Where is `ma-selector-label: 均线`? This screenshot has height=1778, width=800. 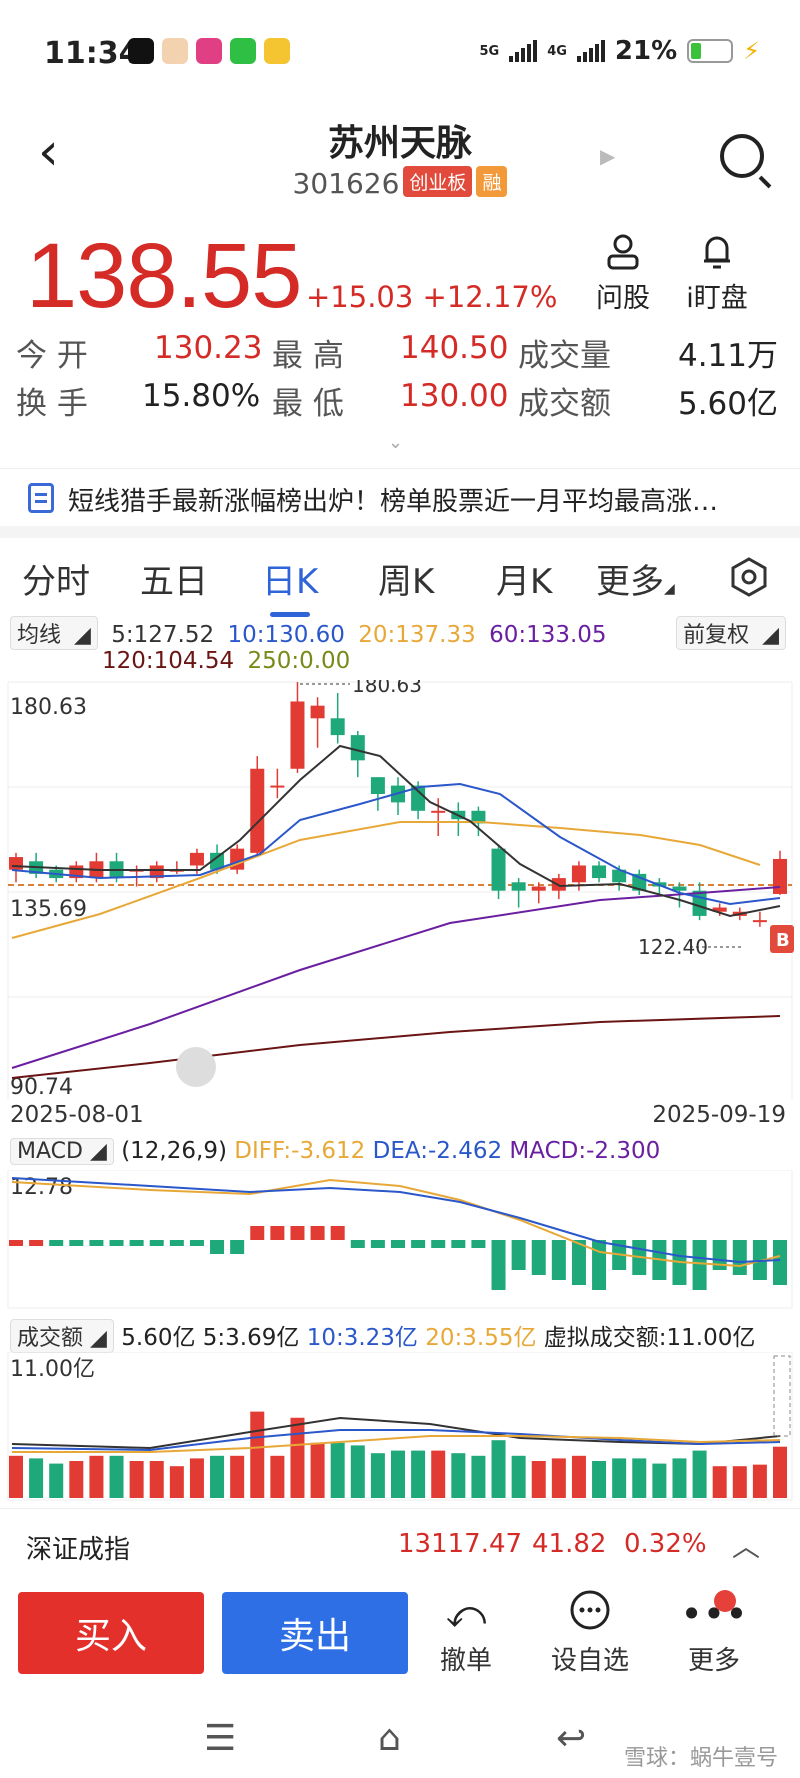
ma-selector-label: 均线 is located at coordinates (39, 635).